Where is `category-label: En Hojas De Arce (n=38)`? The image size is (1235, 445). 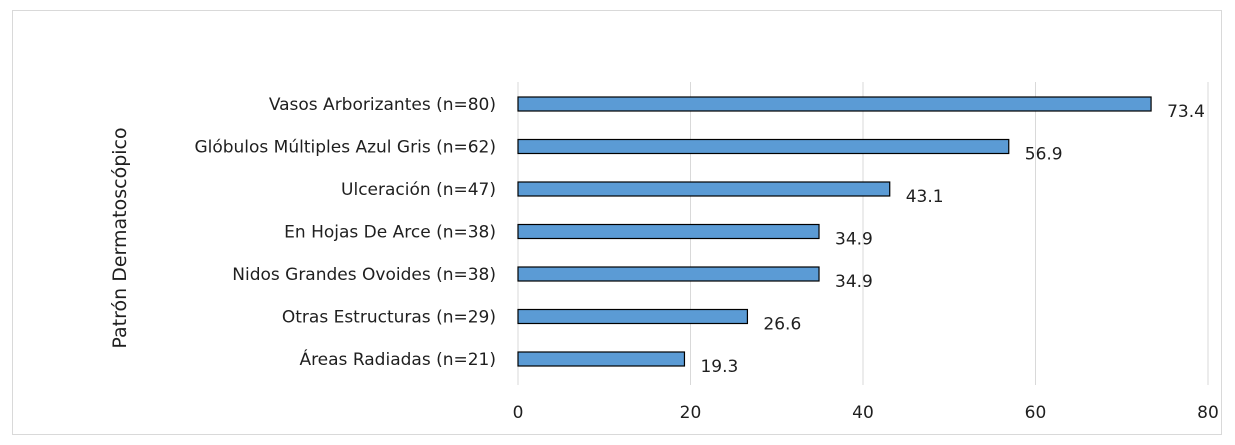
category-label: En Hojas De Arce (n=38) is located at coordinates (390, 233).